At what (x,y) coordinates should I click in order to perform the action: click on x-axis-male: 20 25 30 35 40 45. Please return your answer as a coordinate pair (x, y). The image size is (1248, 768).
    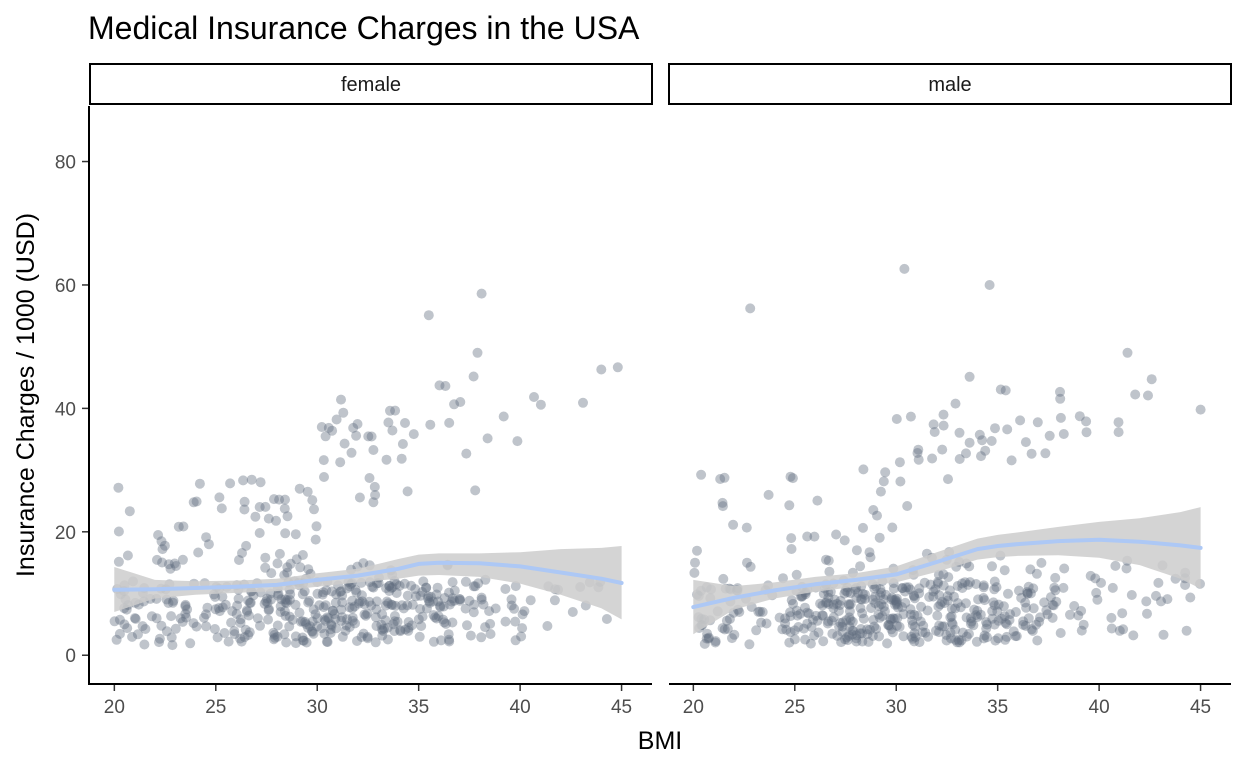
    Looking at the image, I should click on (950, 700).